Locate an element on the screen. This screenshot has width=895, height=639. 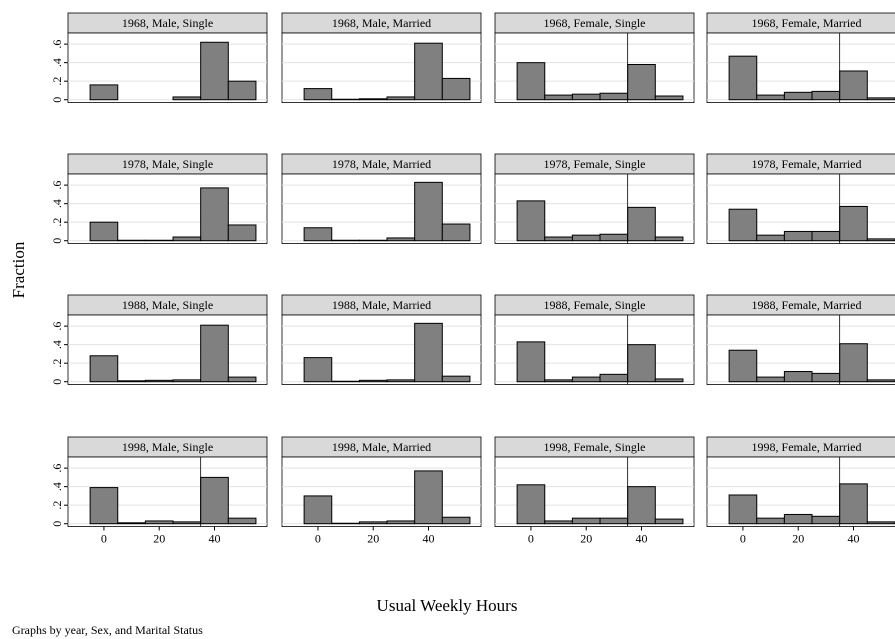
panel-title: 1988, Female, Single is located at coordinates (595, 305).